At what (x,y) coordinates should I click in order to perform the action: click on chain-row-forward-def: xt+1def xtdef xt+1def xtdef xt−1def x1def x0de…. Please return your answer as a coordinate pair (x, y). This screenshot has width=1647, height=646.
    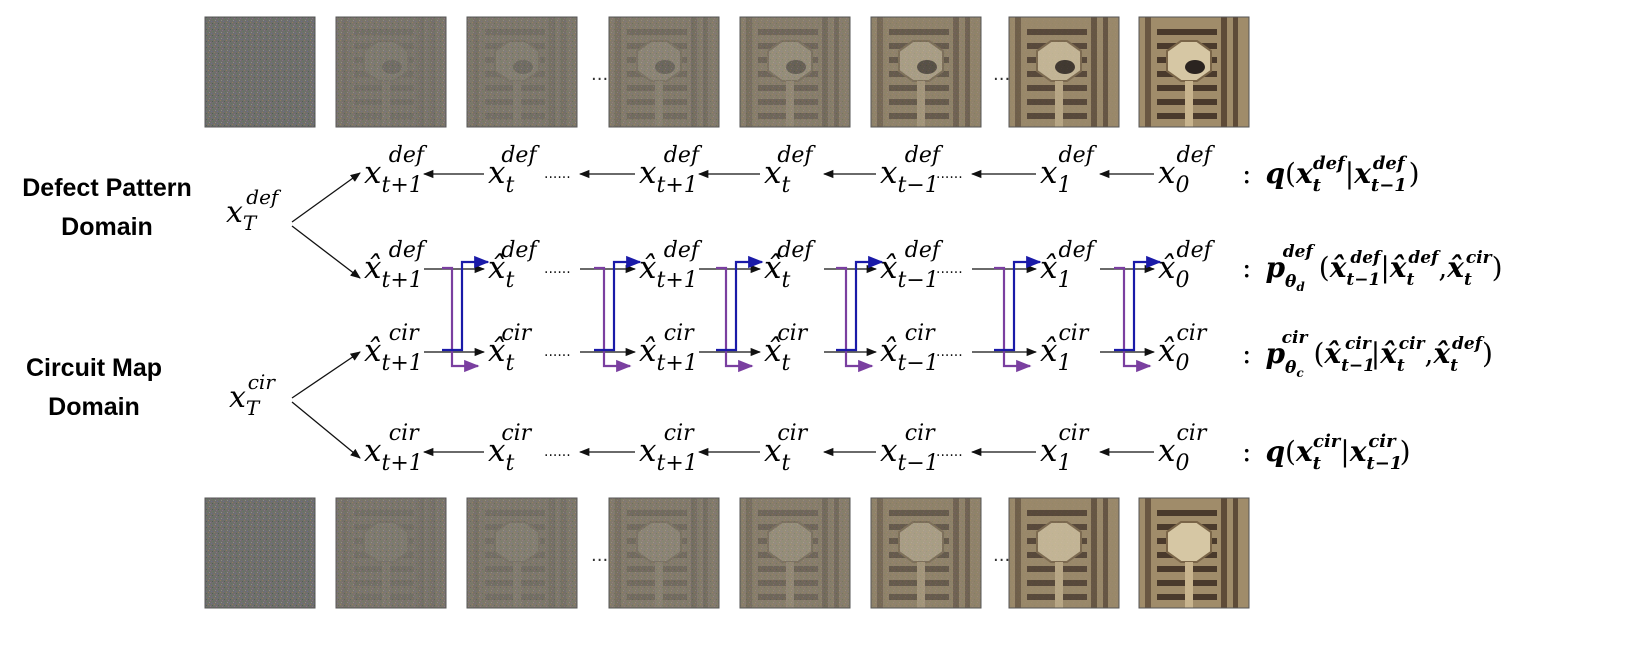
    Looking at the image, I should click on (790, 170).